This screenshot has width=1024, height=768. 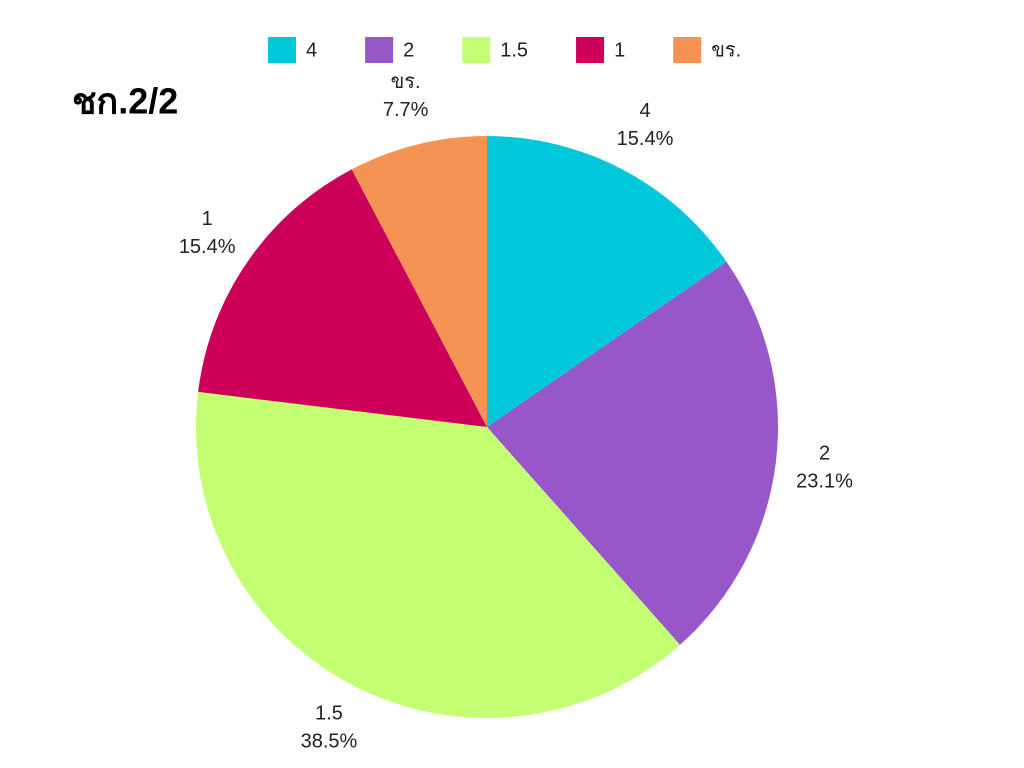 I want to click on chart-title: ชก.2/2, so click(x=125, y=101).